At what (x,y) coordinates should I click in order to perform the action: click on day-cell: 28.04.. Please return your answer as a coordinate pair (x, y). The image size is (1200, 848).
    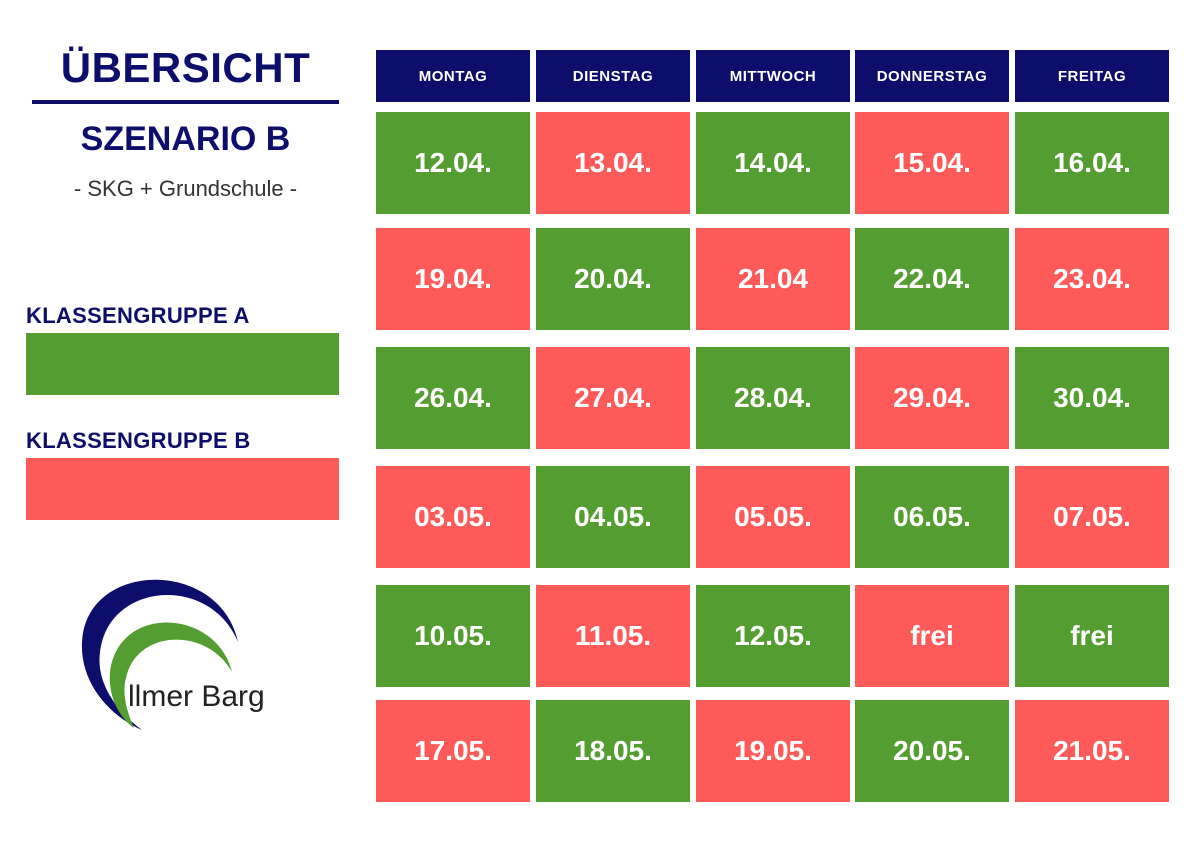
    Looking at the image, I should click on (773, 398).